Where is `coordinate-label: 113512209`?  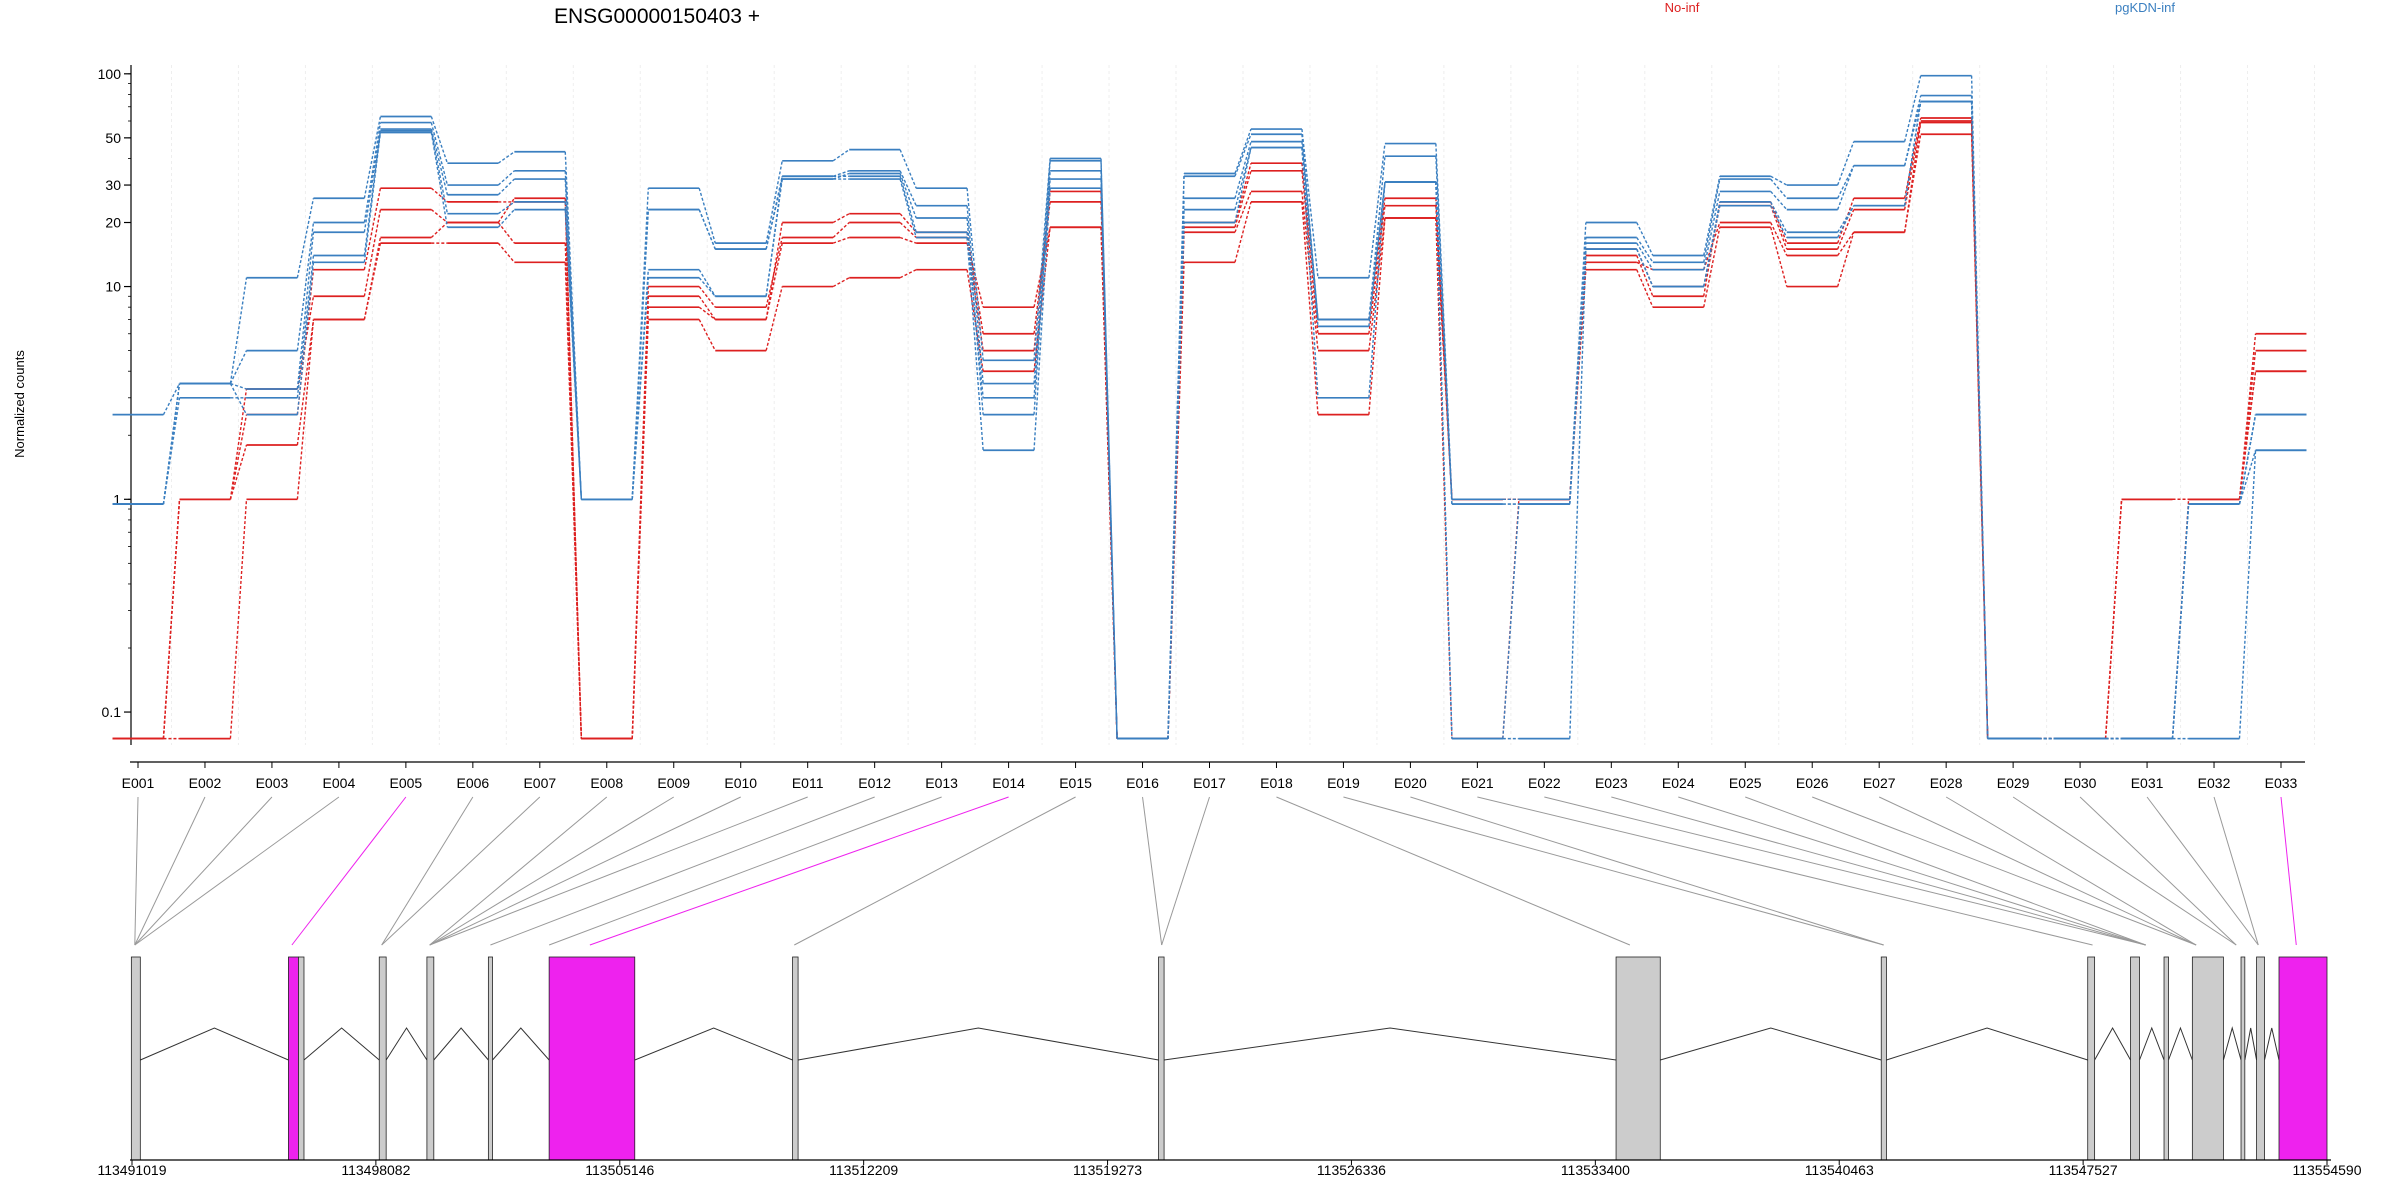 coordinate-label: 113512209 is located at coordinates (863, 1170).